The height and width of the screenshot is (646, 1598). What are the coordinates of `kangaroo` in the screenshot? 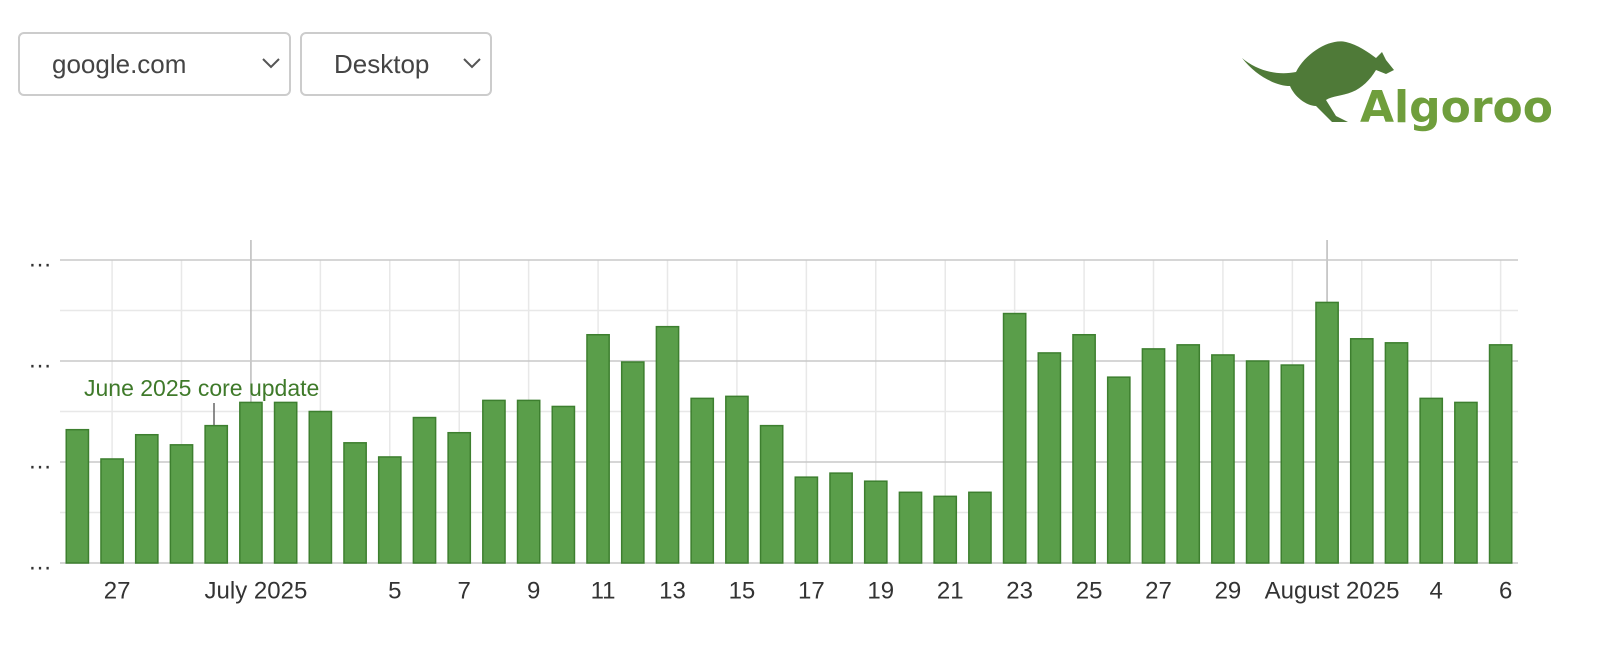 It's located at (1318, 81).